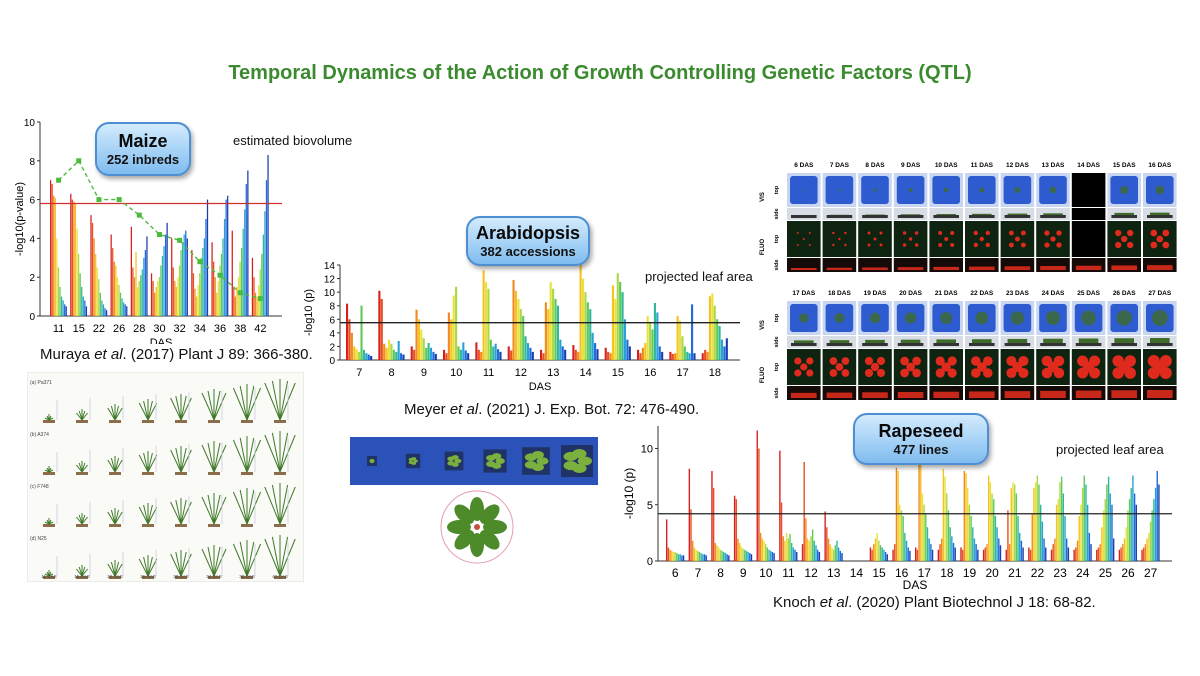 The image size is (1200, 676). Describe the element at coordinates (293, 140) in the screenshot. I see `maize-trait-label: estimated biovolume` at that location.